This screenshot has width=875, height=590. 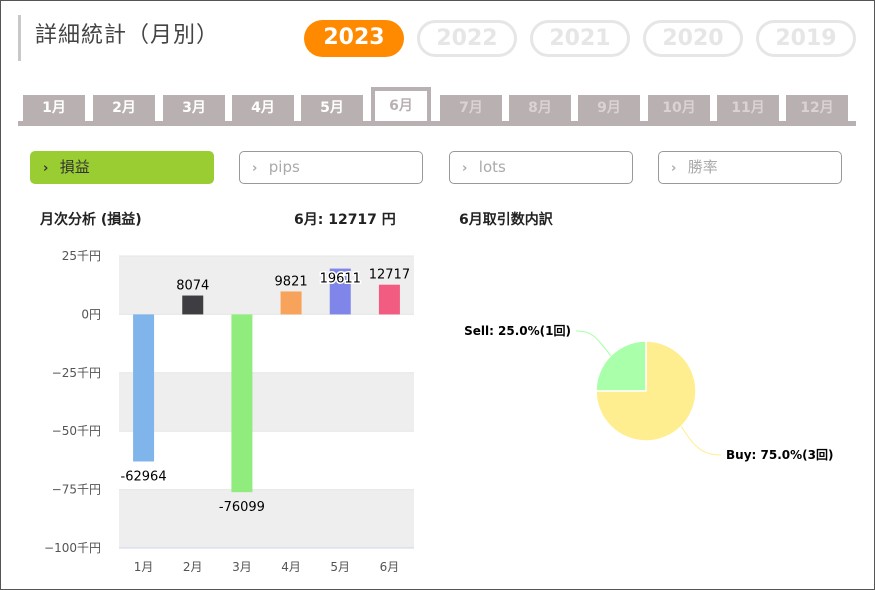 What do you see at coordinates (817, 108) in the screenshot?
I see `tab-month-12: 12月` at bounding box center [817, 108].